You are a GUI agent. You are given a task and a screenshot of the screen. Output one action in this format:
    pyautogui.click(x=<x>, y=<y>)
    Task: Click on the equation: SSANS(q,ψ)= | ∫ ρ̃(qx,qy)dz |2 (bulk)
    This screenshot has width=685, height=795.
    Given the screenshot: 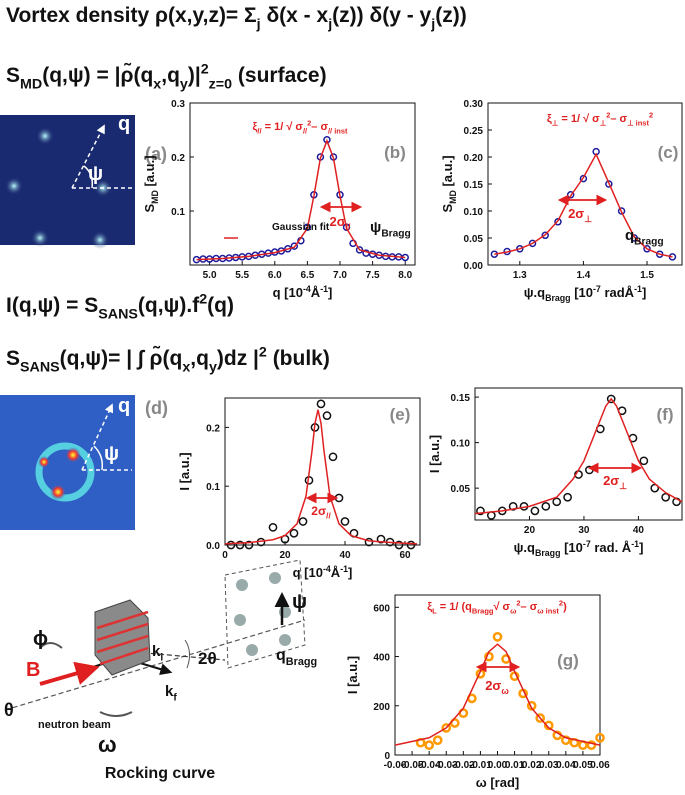 What is the action you would take?
    pyautogui.click(x=168, y=360)
    